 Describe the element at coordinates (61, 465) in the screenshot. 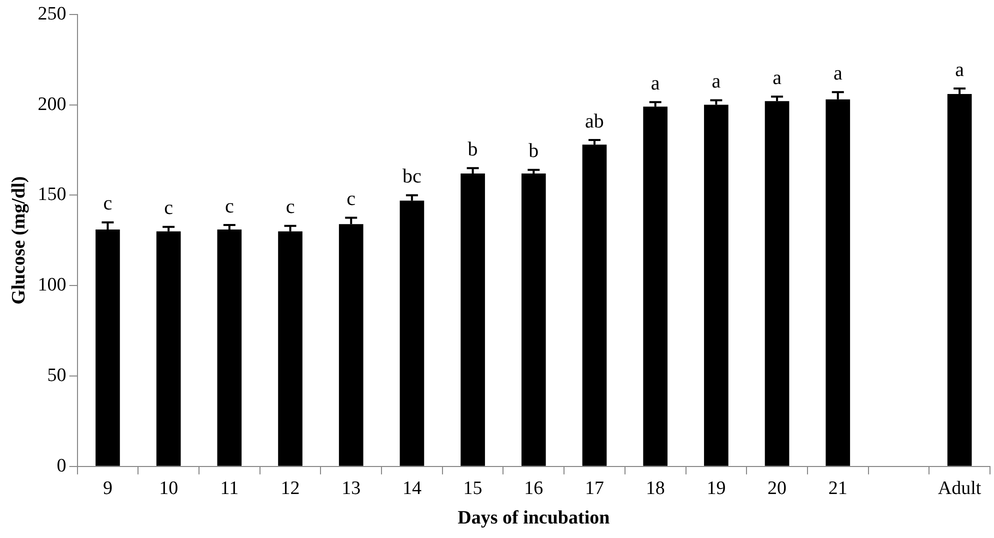

I see `y-tick-label: 0` at that location.